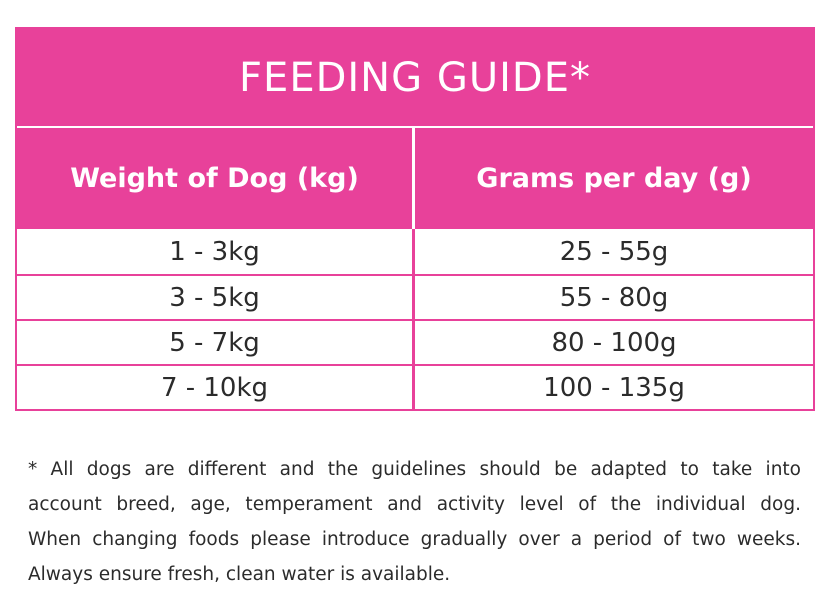 The image size is (832, 596). I want to click on table-cell: 80 - 100g, so click(614, 341).